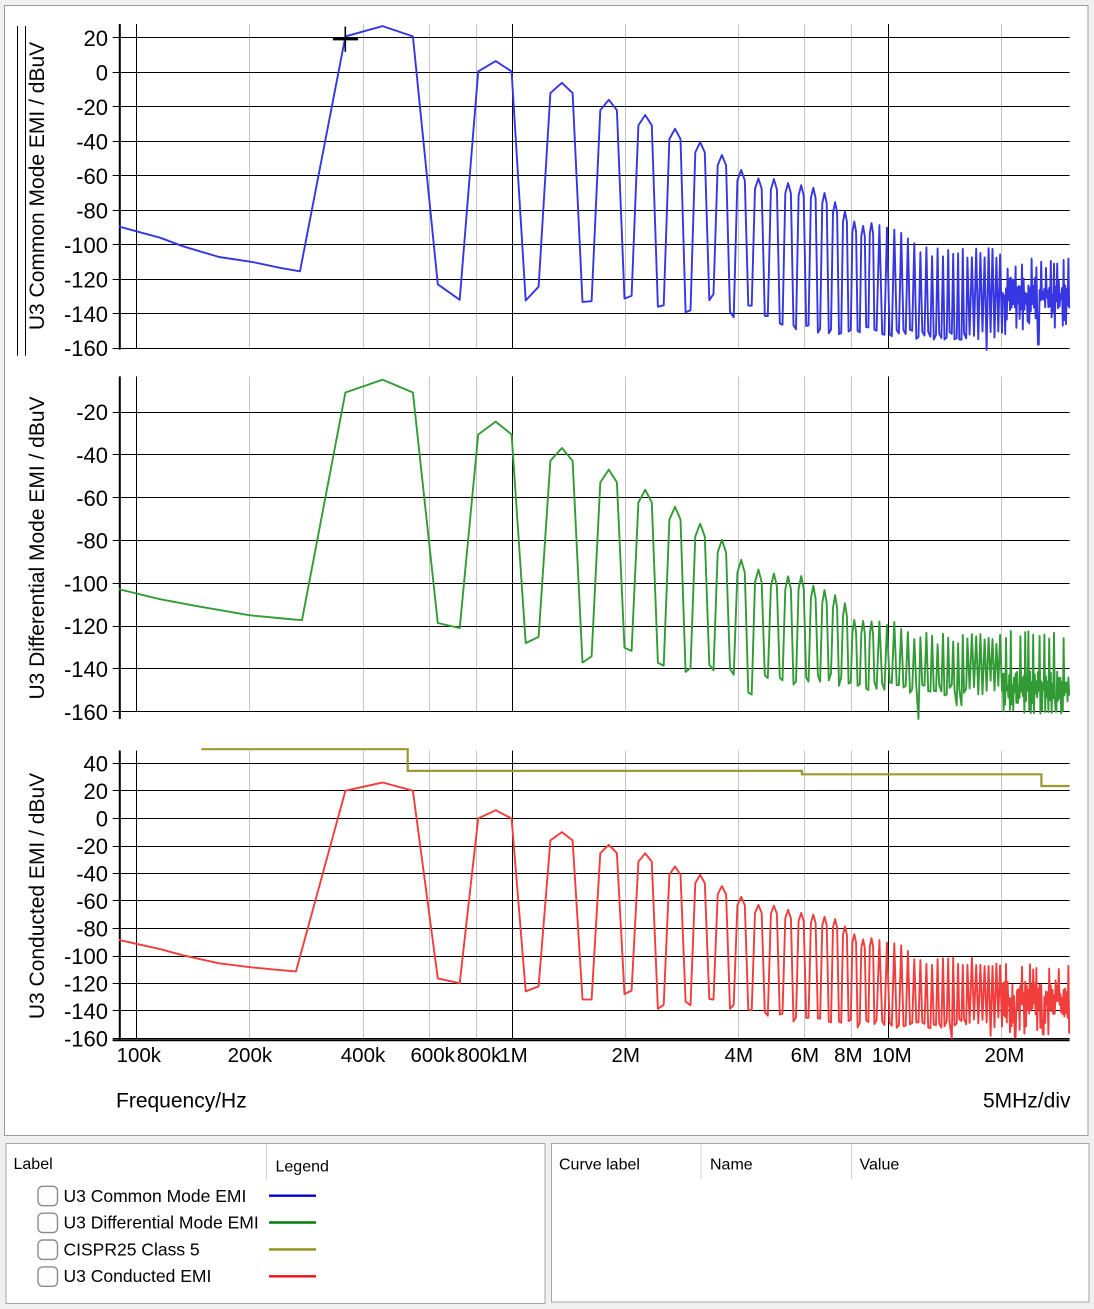  I want to click on svg-text: 2M, so click(625, 1055).